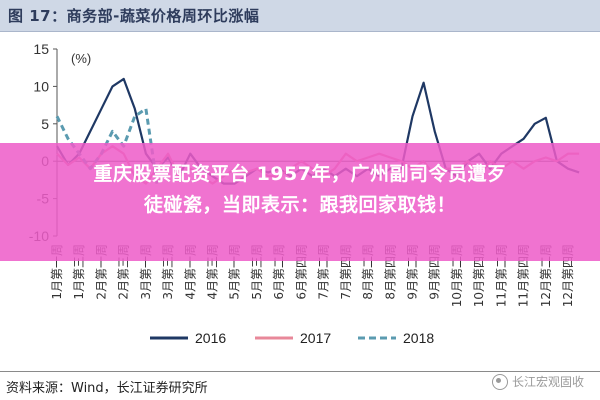 The height and width of the screenshot is (400, 600). I want to click on banner-line-1: 重庆股票配资平台 1957年，广州副司令员遭歹, so click(300, 174).